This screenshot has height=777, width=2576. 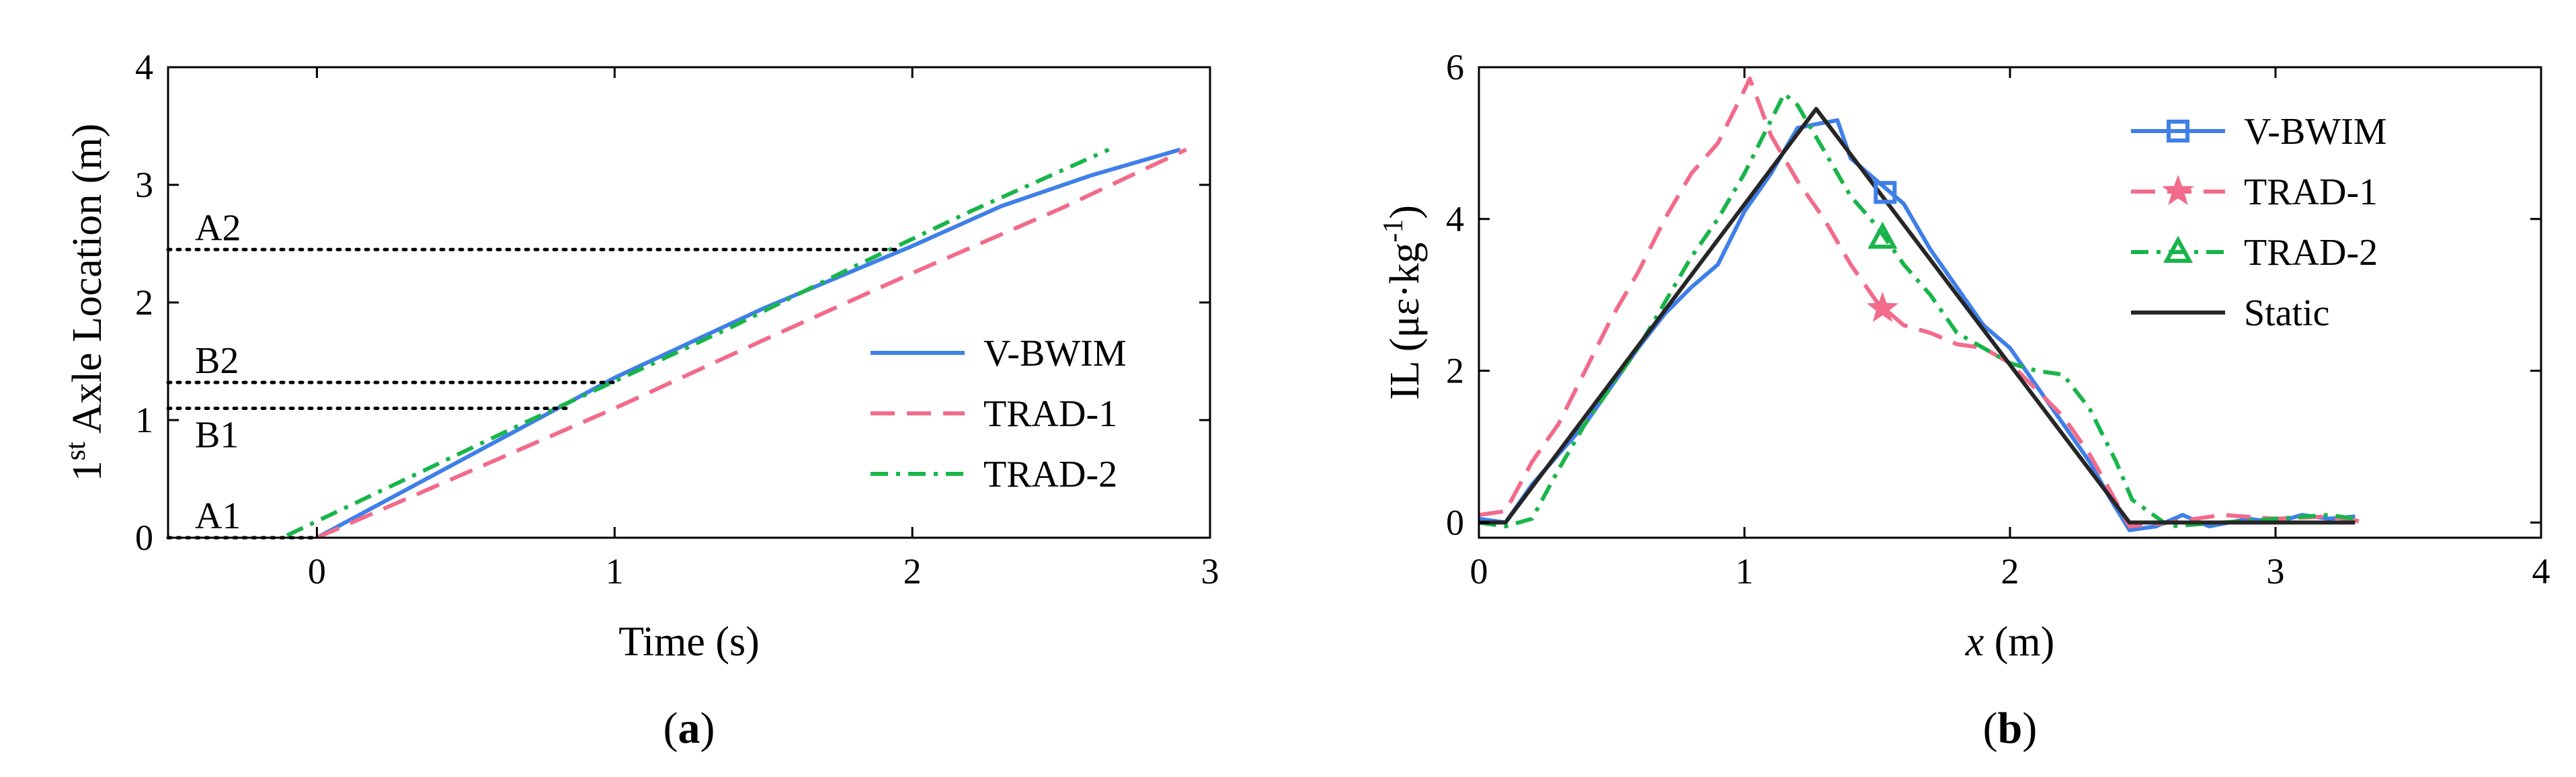 I want to click on x-tick-label: 4, so click(x=2541, y=571).